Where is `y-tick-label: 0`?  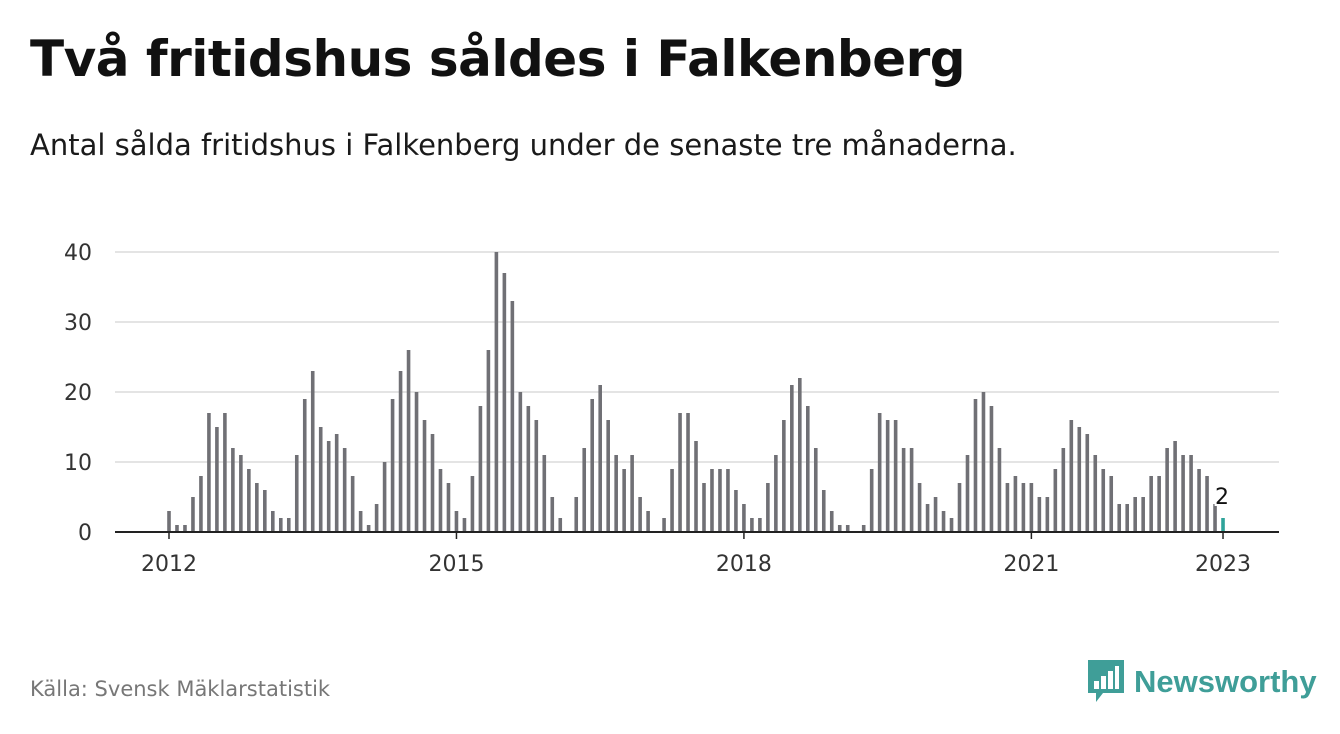 y-tick-label: 0 is located at coordinates (85, 533).